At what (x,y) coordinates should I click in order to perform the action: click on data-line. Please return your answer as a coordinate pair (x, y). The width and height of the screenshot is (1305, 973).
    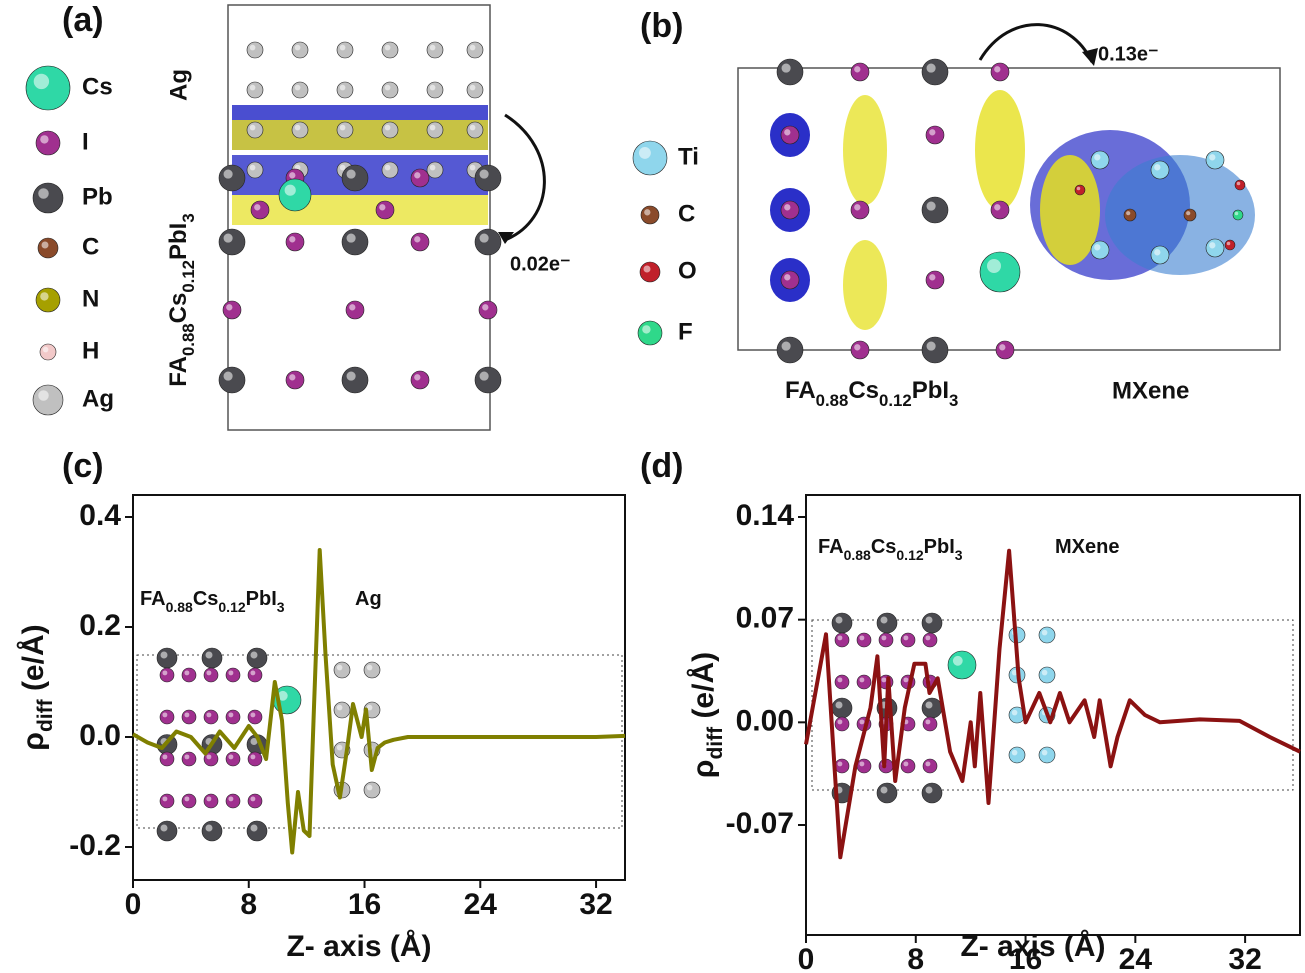
    Looking at the image, I should click on (379, 701).